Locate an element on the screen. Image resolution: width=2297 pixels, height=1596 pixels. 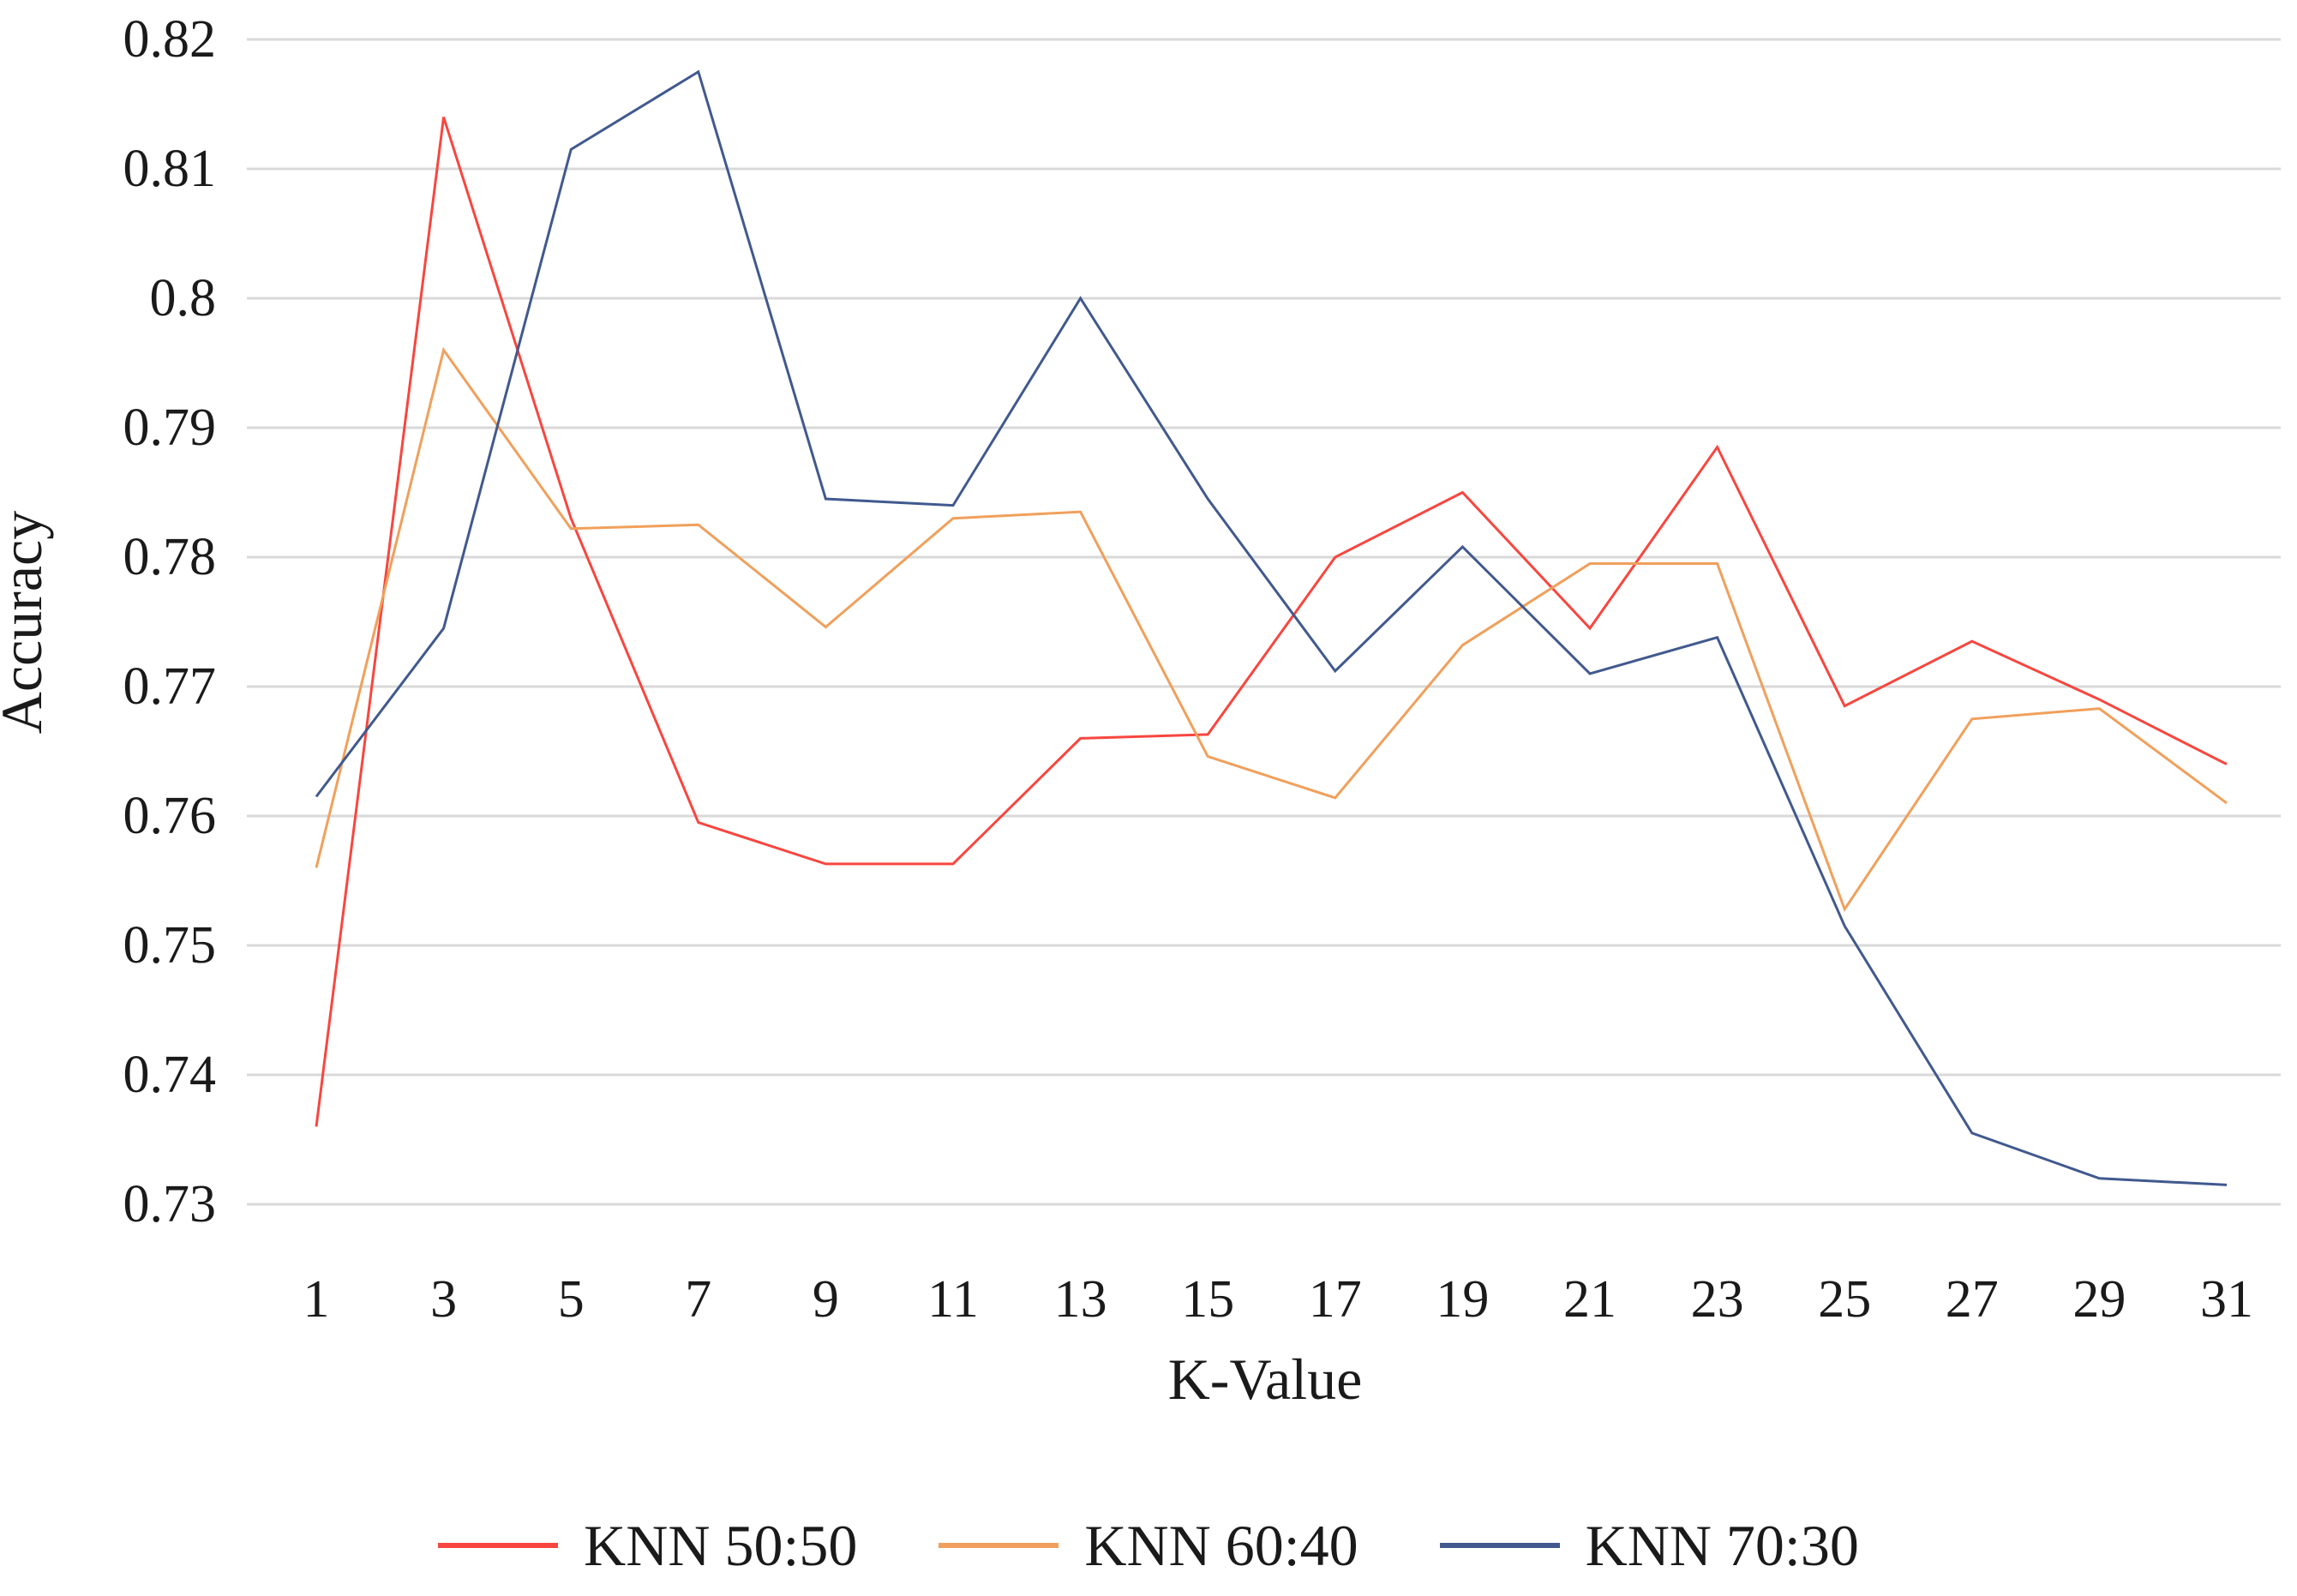
legend-label: KNN 70:30 is located at coordinates (1722, 1545).